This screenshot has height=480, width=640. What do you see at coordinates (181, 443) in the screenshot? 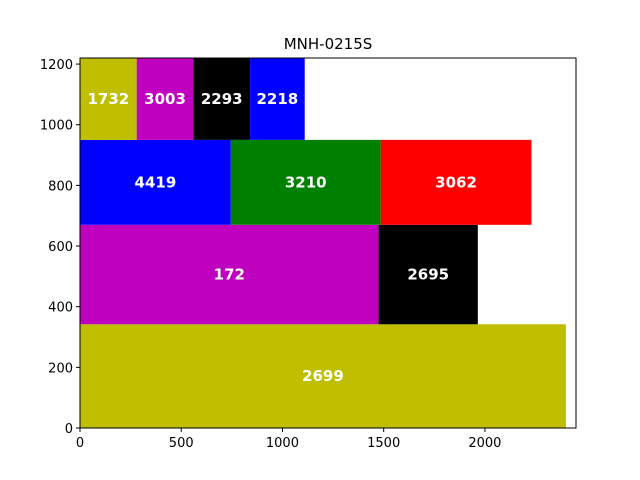
I see `x-tick-label-1: 500` at bounding box center [181, 443].